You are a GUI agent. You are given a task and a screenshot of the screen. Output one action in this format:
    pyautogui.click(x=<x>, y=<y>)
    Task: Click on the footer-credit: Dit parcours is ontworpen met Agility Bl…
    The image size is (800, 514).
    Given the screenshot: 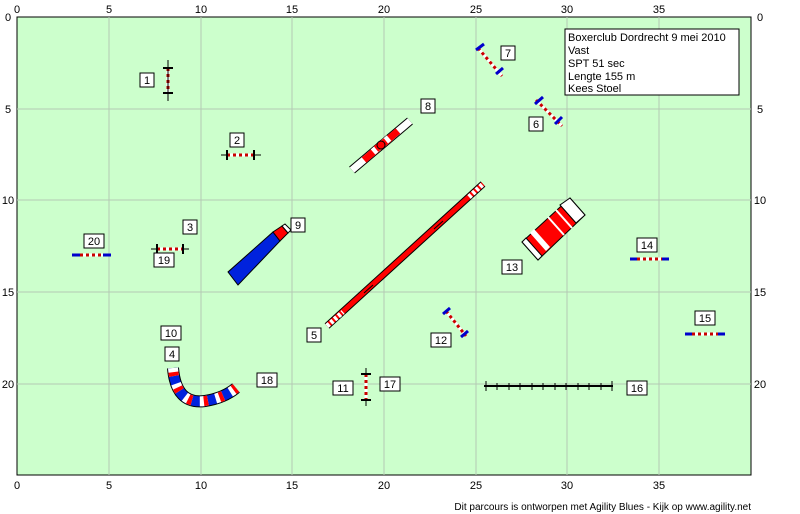 What is the action you would take?
    pyautogui.click(x=602, y=507)
    